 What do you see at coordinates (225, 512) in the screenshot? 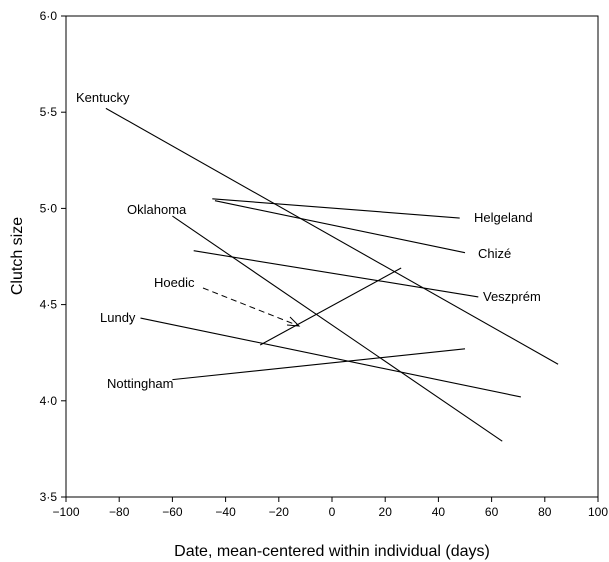
I see `x-tick-label: −40` at bounding box center [225, 512].